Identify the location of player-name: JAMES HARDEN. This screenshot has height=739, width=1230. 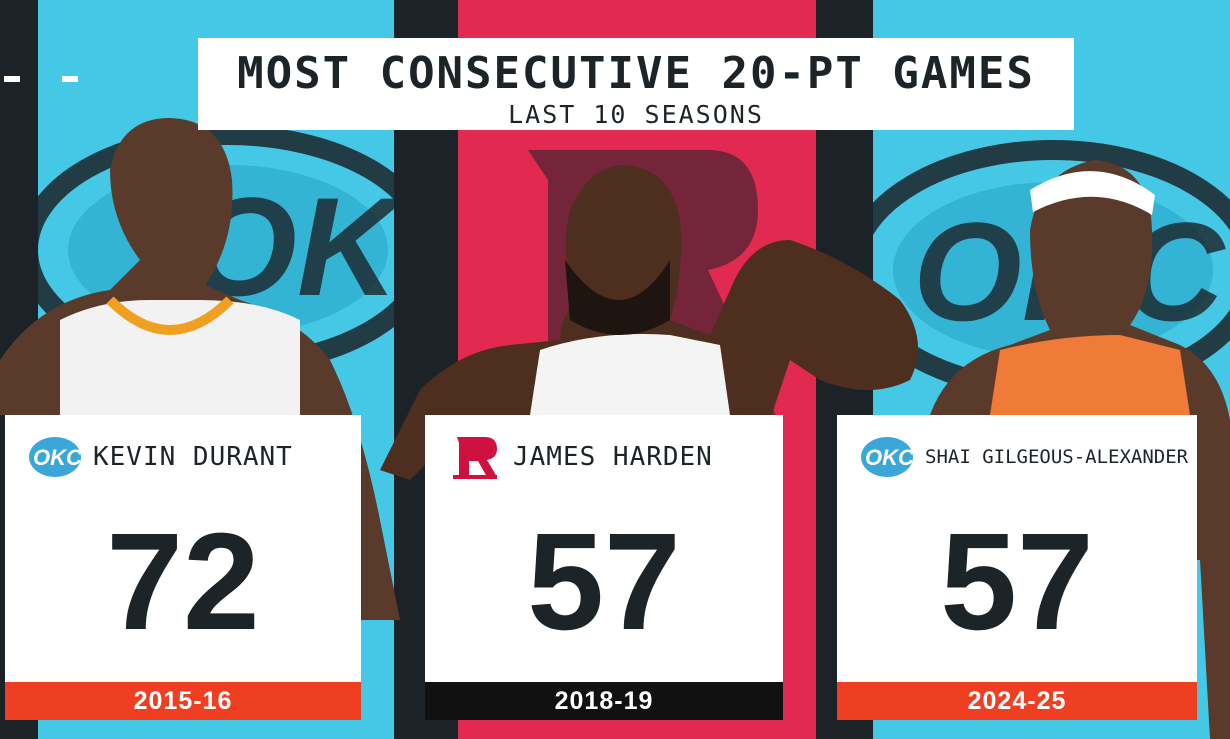
(613, 457).